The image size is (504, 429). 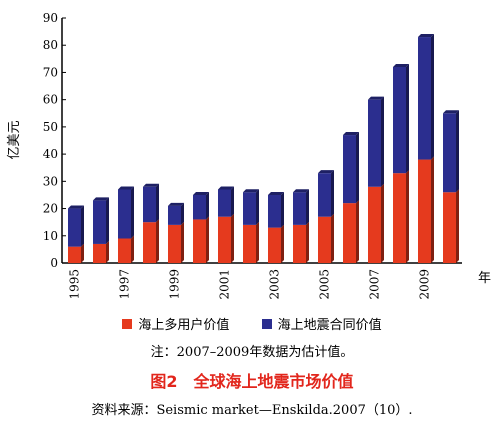 What do you see at coordinates (257, 242) in the screenshot?
I see `bar-multiuser-2002-side` at bounding box center [257, 242].